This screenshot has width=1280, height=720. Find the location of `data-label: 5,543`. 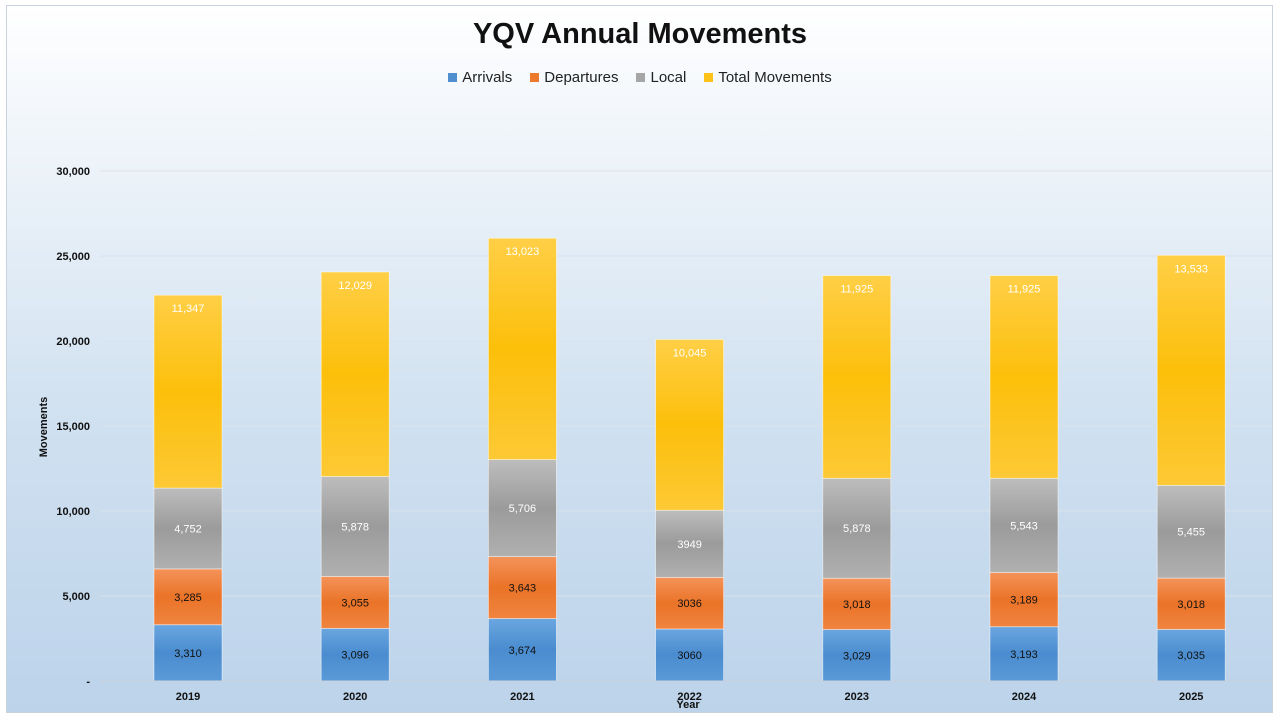

data-label: 5,543 is located at coordinates (1024, 526).